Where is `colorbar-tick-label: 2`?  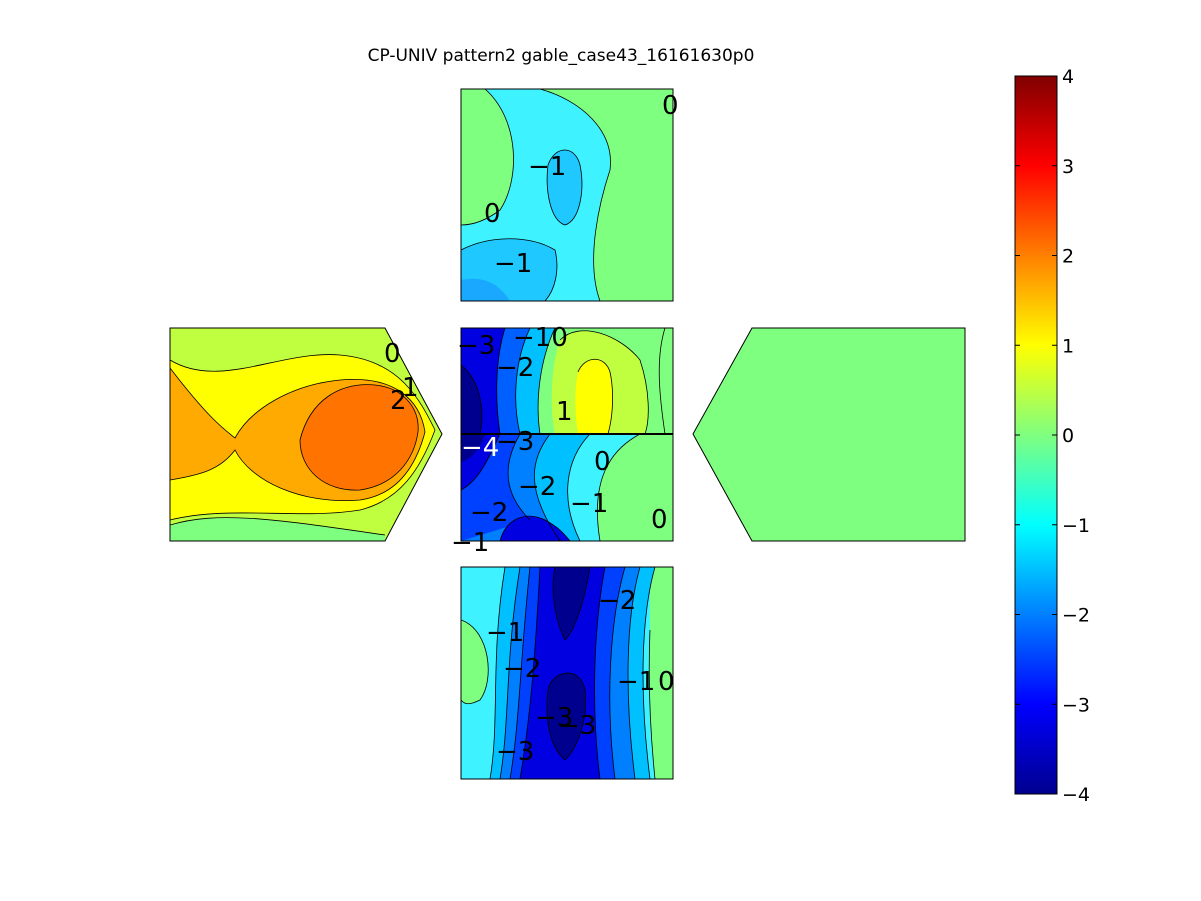
colorbar-tick-label: 2 is located at coordinates (1068, 257).